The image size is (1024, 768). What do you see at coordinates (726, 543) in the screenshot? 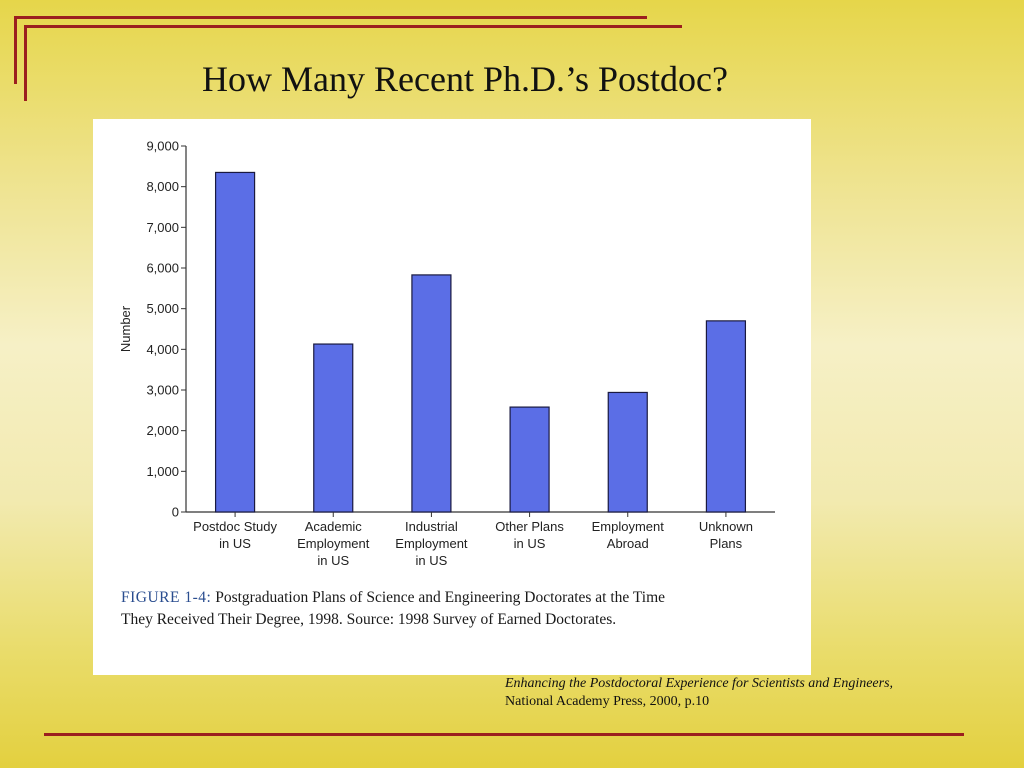
I see `x-tick-label-line: Plans` at bounding box center [726, 543].